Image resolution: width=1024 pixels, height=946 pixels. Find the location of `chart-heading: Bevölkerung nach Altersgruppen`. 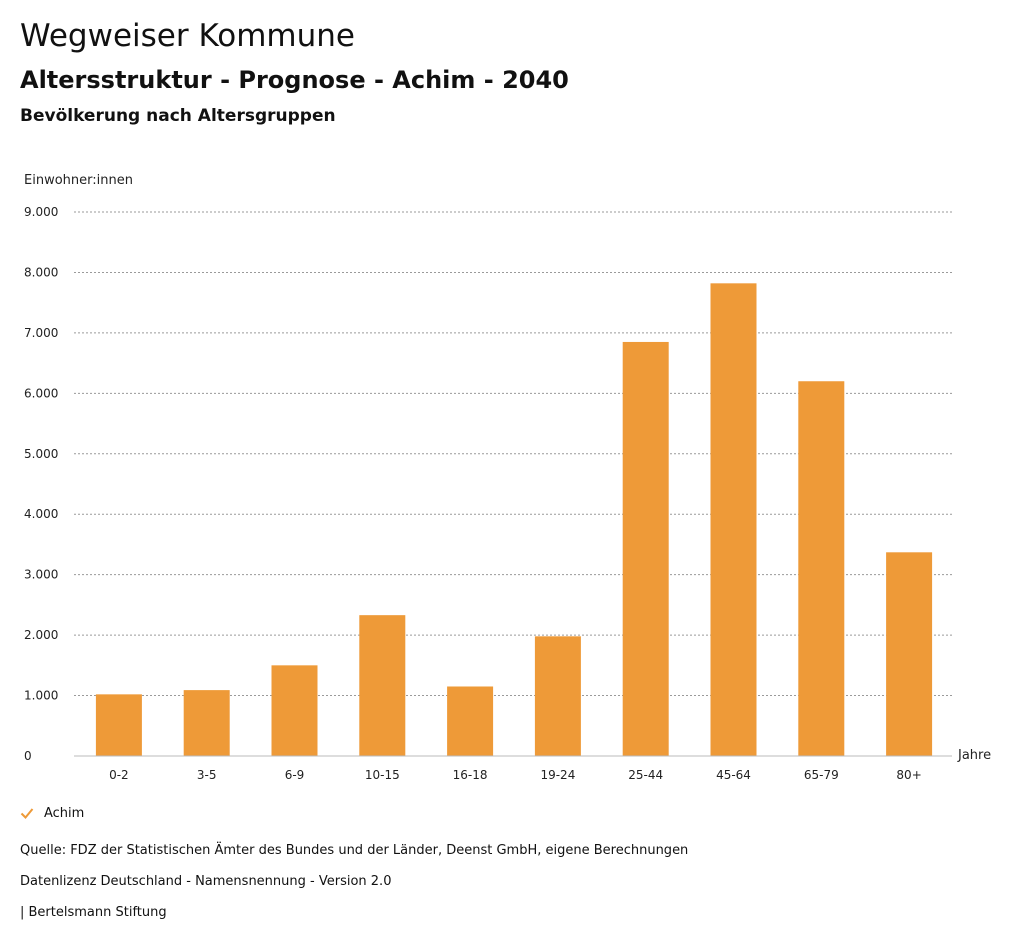

chart-heading: Bevölkerung nach Altersgruppen is located at coordinates (178, 116).